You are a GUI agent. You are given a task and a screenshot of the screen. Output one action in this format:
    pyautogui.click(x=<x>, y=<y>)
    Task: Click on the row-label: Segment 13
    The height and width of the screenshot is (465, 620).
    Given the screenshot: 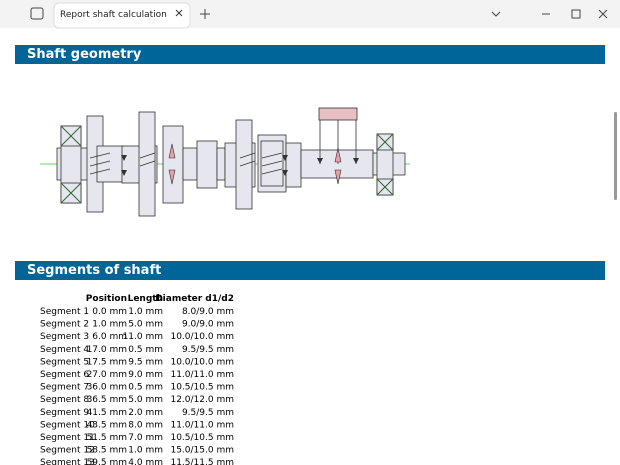 What is the action you would take?
    pyautogui.click(x=67, y=461)
    